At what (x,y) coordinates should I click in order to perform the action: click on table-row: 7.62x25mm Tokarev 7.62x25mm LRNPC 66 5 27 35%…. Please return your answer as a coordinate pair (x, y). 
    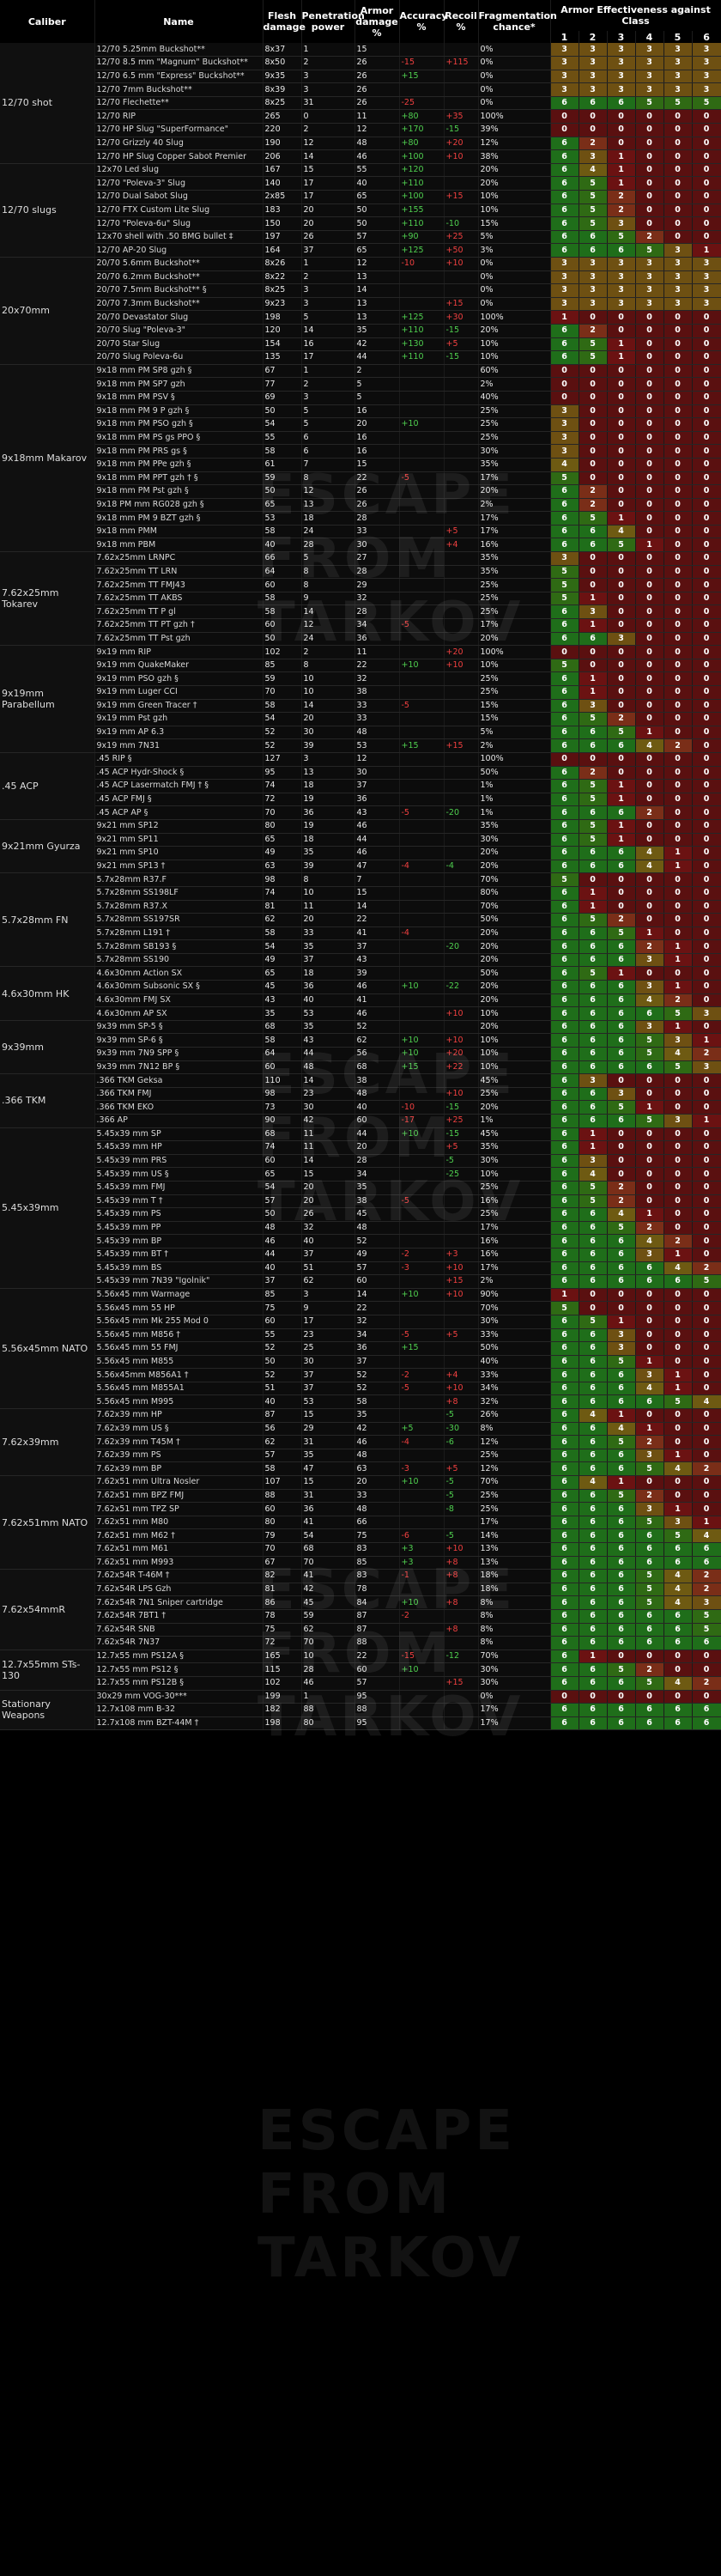
    Looking at the image, I should click on (360, 599).